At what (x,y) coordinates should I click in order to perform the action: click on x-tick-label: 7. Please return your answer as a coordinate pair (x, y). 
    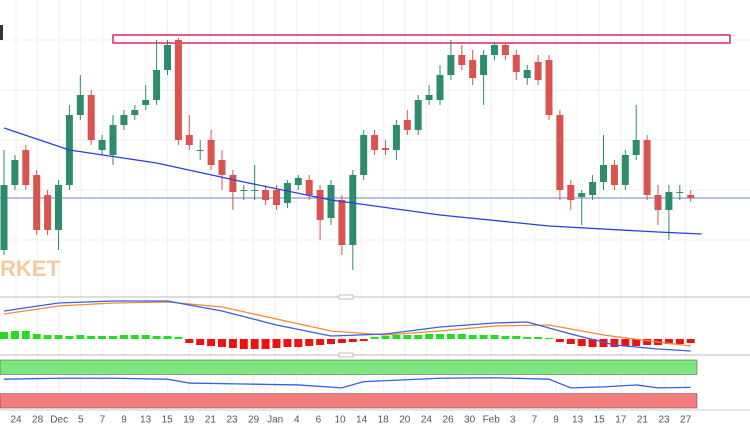
    Looking at the image, I should click on (535, 420).